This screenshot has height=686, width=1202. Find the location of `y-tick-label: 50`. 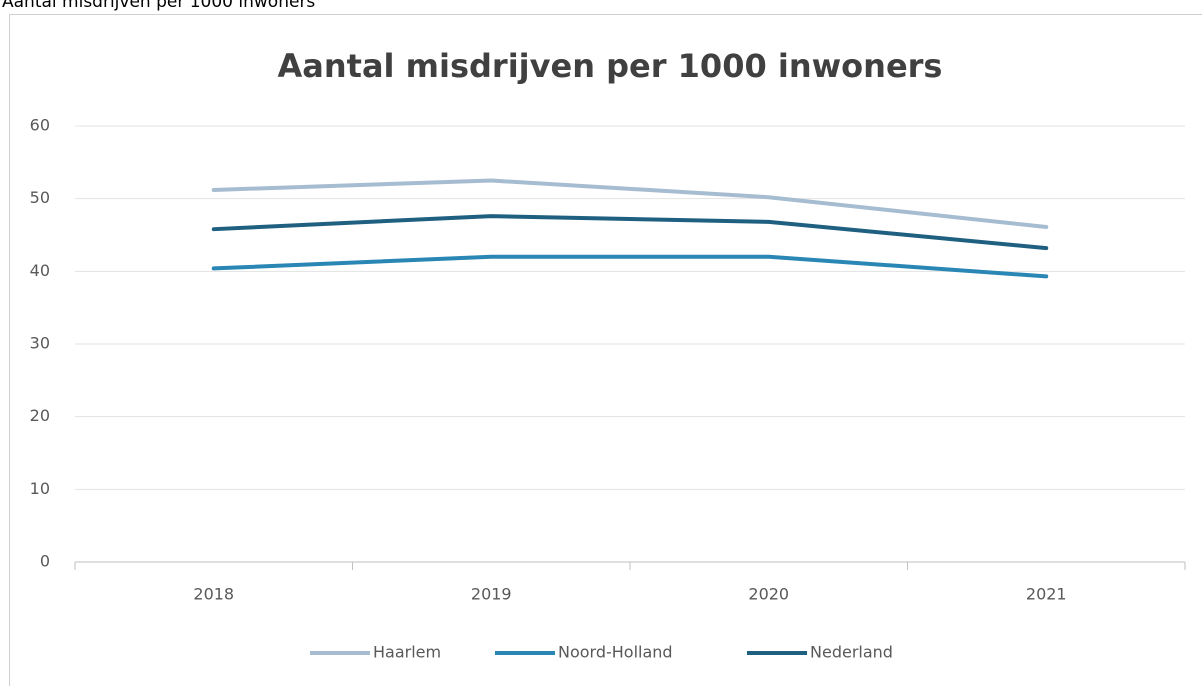

y-tick-label: 50 is located at coordinates (40, 197).